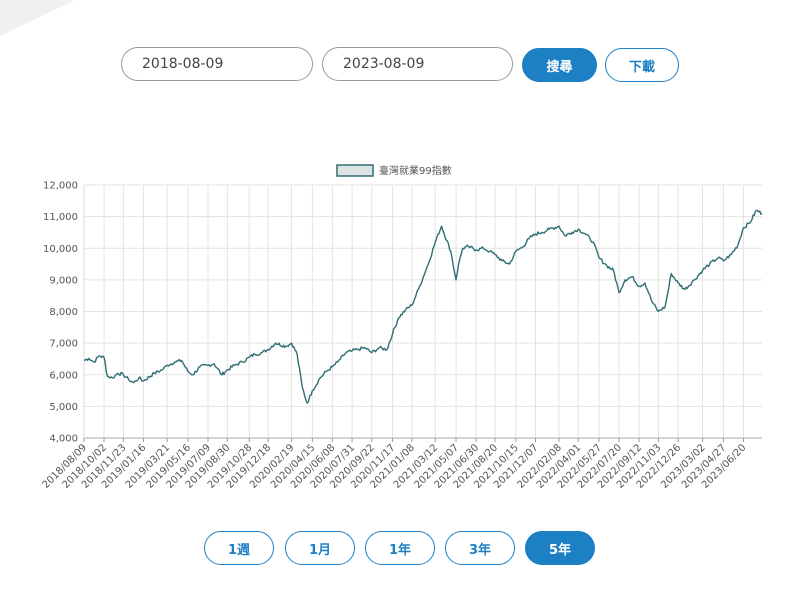 The width and height of the screenshot is (800, 600). What do you see at coordinates (417, 64) in the screenshot?
I see `end-date-input` at bounding box center [417, 64].